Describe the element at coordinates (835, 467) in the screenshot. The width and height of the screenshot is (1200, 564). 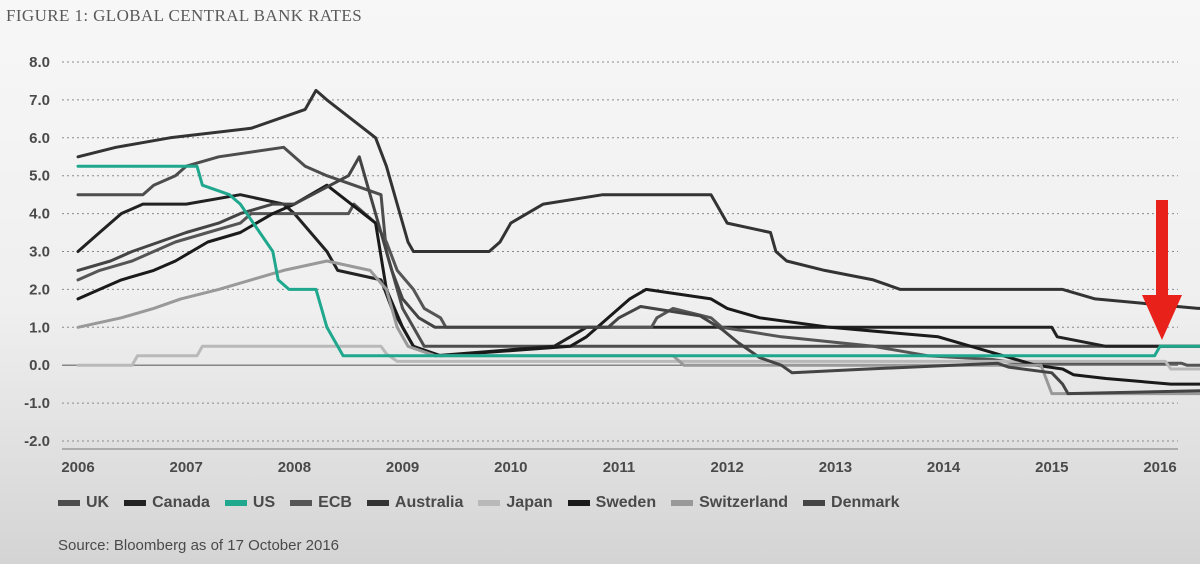
I see `x-tick-label: 2013` at that location.